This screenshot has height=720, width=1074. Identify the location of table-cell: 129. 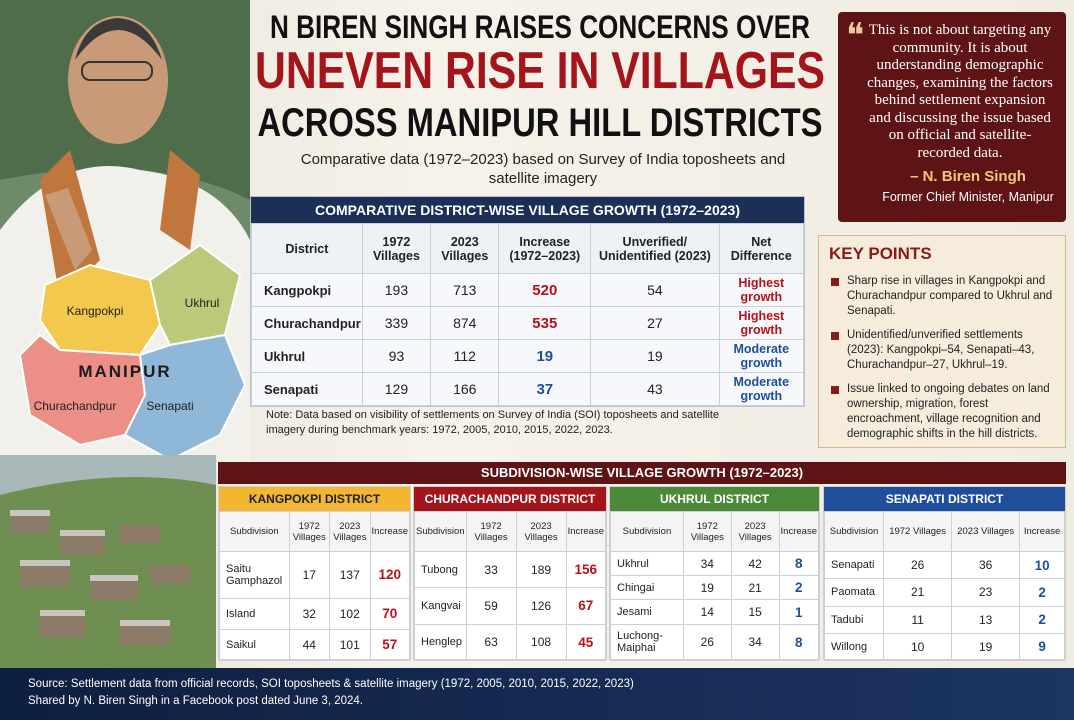
(396, 389).